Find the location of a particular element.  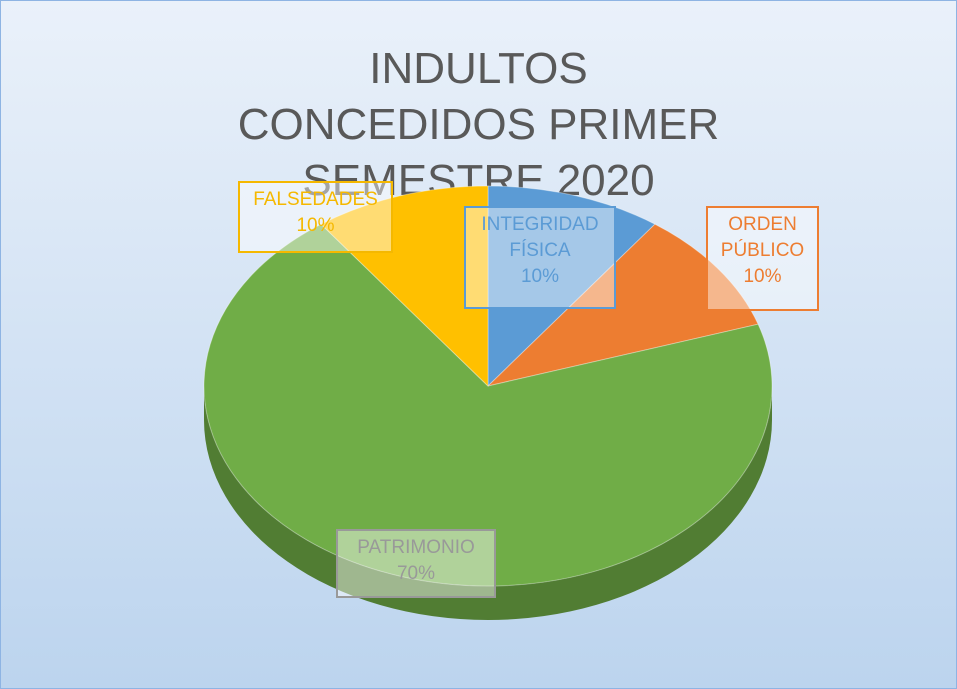

chart-title: INDULTOS CONCEDIDOS PRIMER SEMESTRE 2020 is located at coordinates (478, 124).